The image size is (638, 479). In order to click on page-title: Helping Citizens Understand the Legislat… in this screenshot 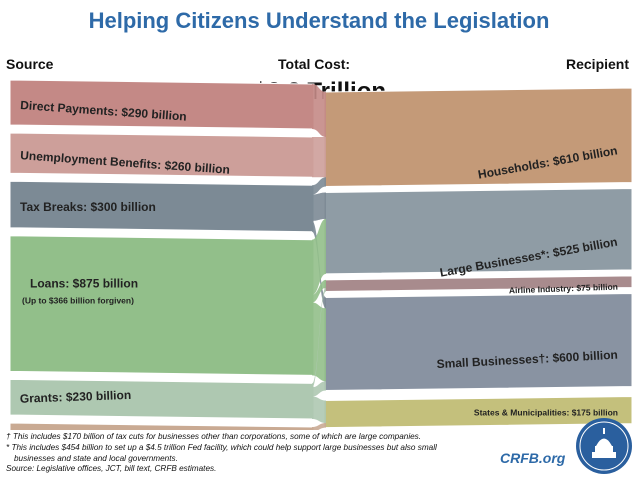, I will do `click(319, 20)`.